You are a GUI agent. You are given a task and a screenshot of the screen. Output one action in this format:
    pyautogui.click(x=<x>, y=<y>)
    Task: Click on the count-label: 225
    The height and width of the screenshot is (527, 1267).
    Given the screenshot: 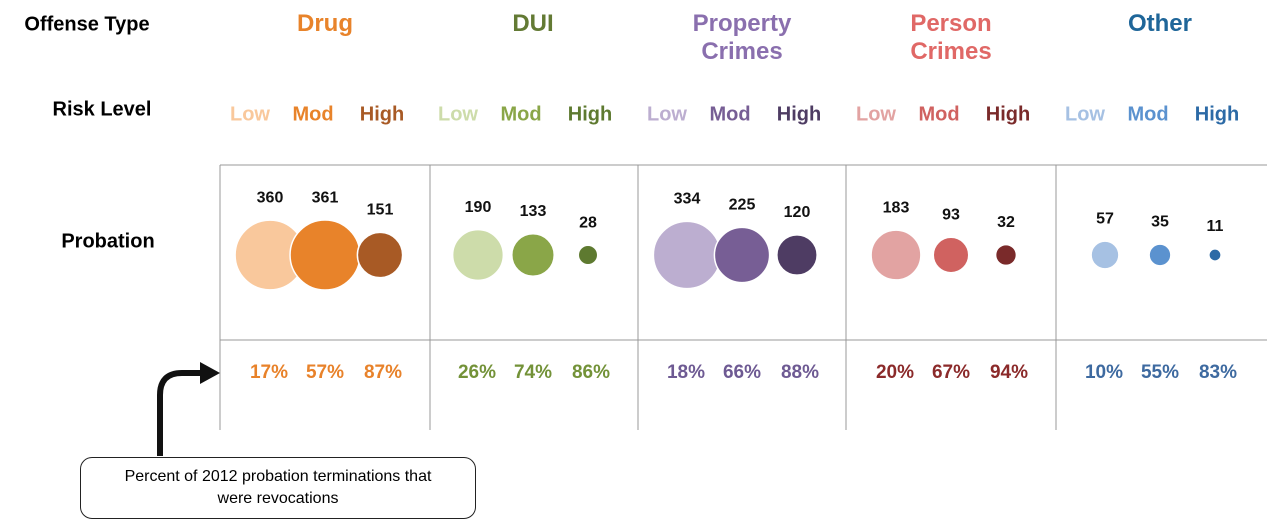 What is the action you would take?
    pyautogui.click(x=742, y=205)
    